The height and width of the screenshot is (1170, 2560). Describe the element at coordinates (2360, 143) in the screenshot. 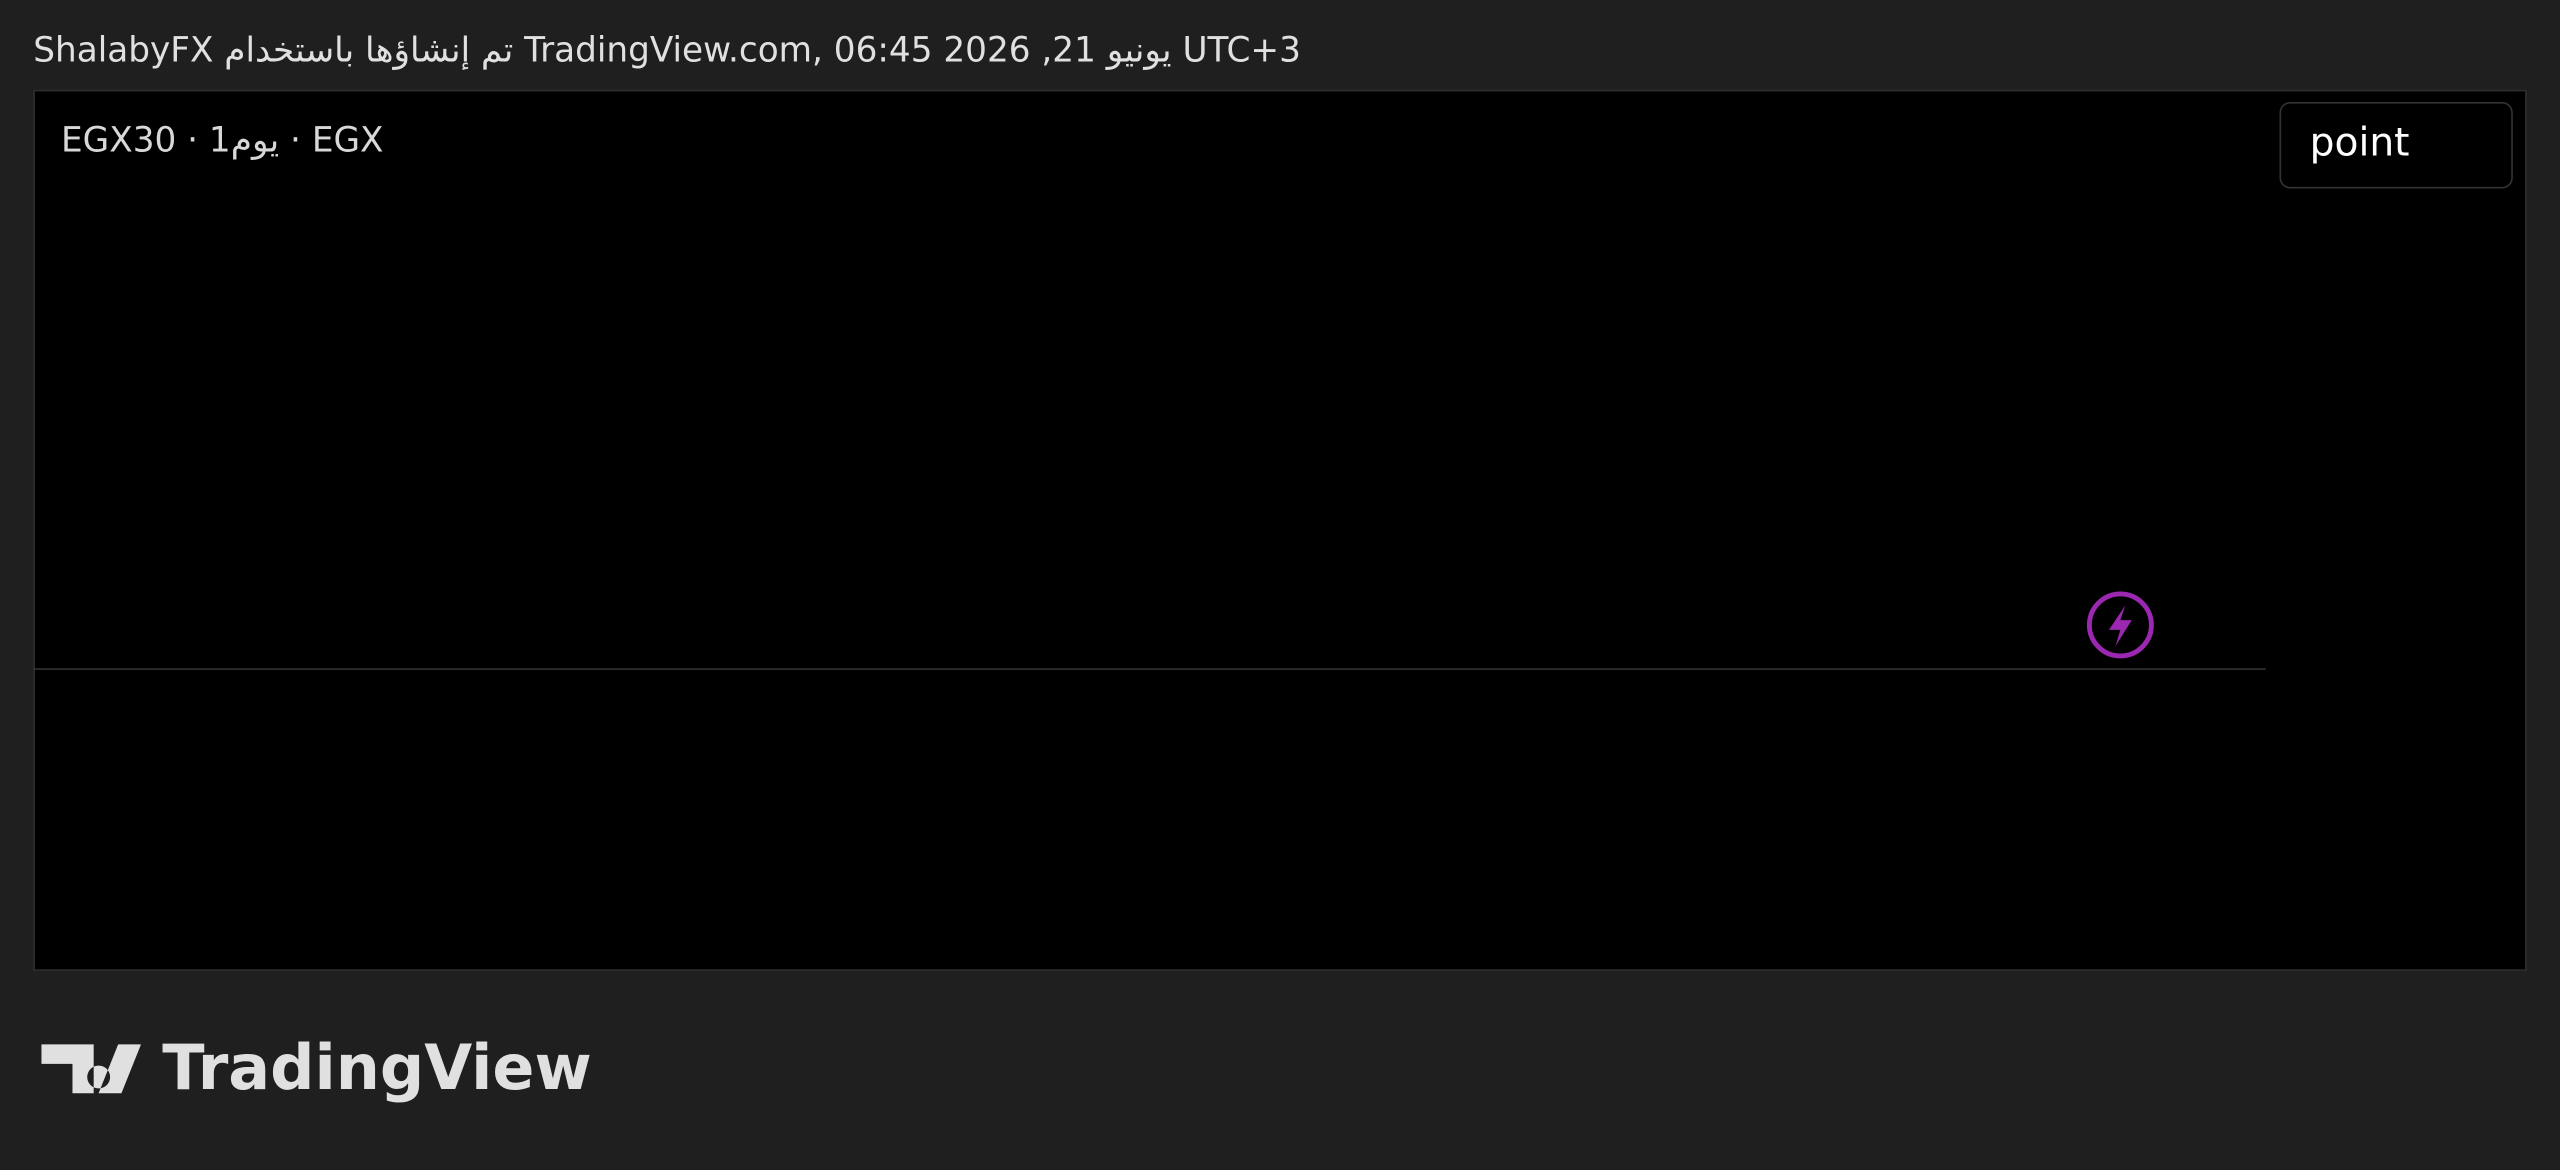

I see `point-button-text: point` at that location.